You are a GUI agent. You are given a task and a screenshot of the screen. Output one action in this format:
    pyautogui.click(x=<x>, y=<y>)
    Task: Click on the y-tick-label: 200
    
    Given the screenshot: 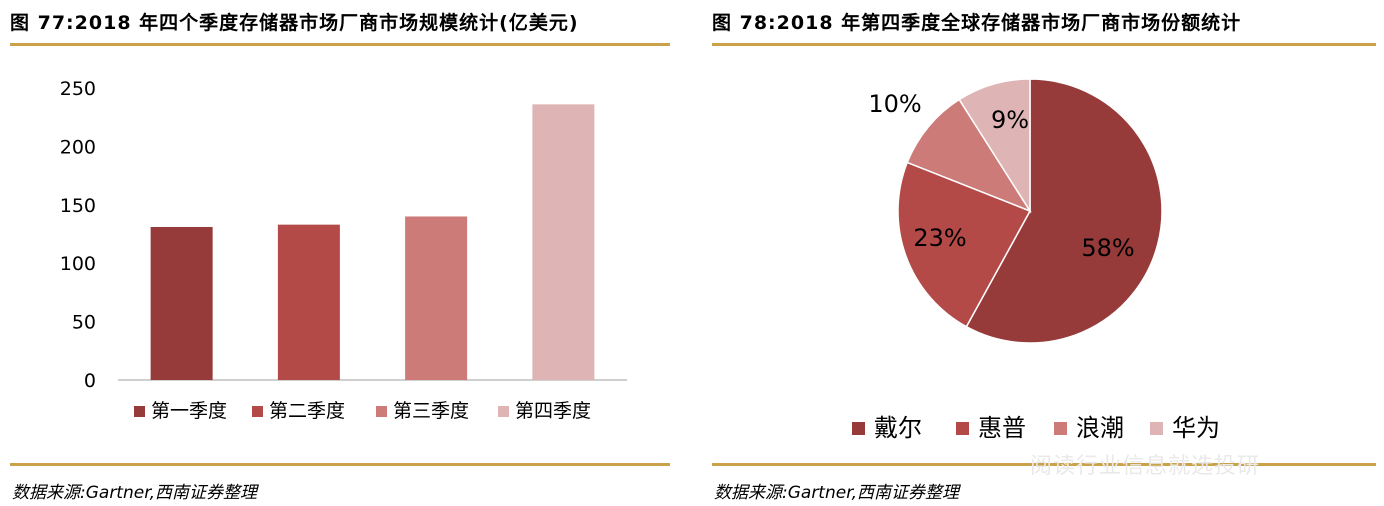 What is the action you would take?
    pyautogui.click(x=78, y=147)
    